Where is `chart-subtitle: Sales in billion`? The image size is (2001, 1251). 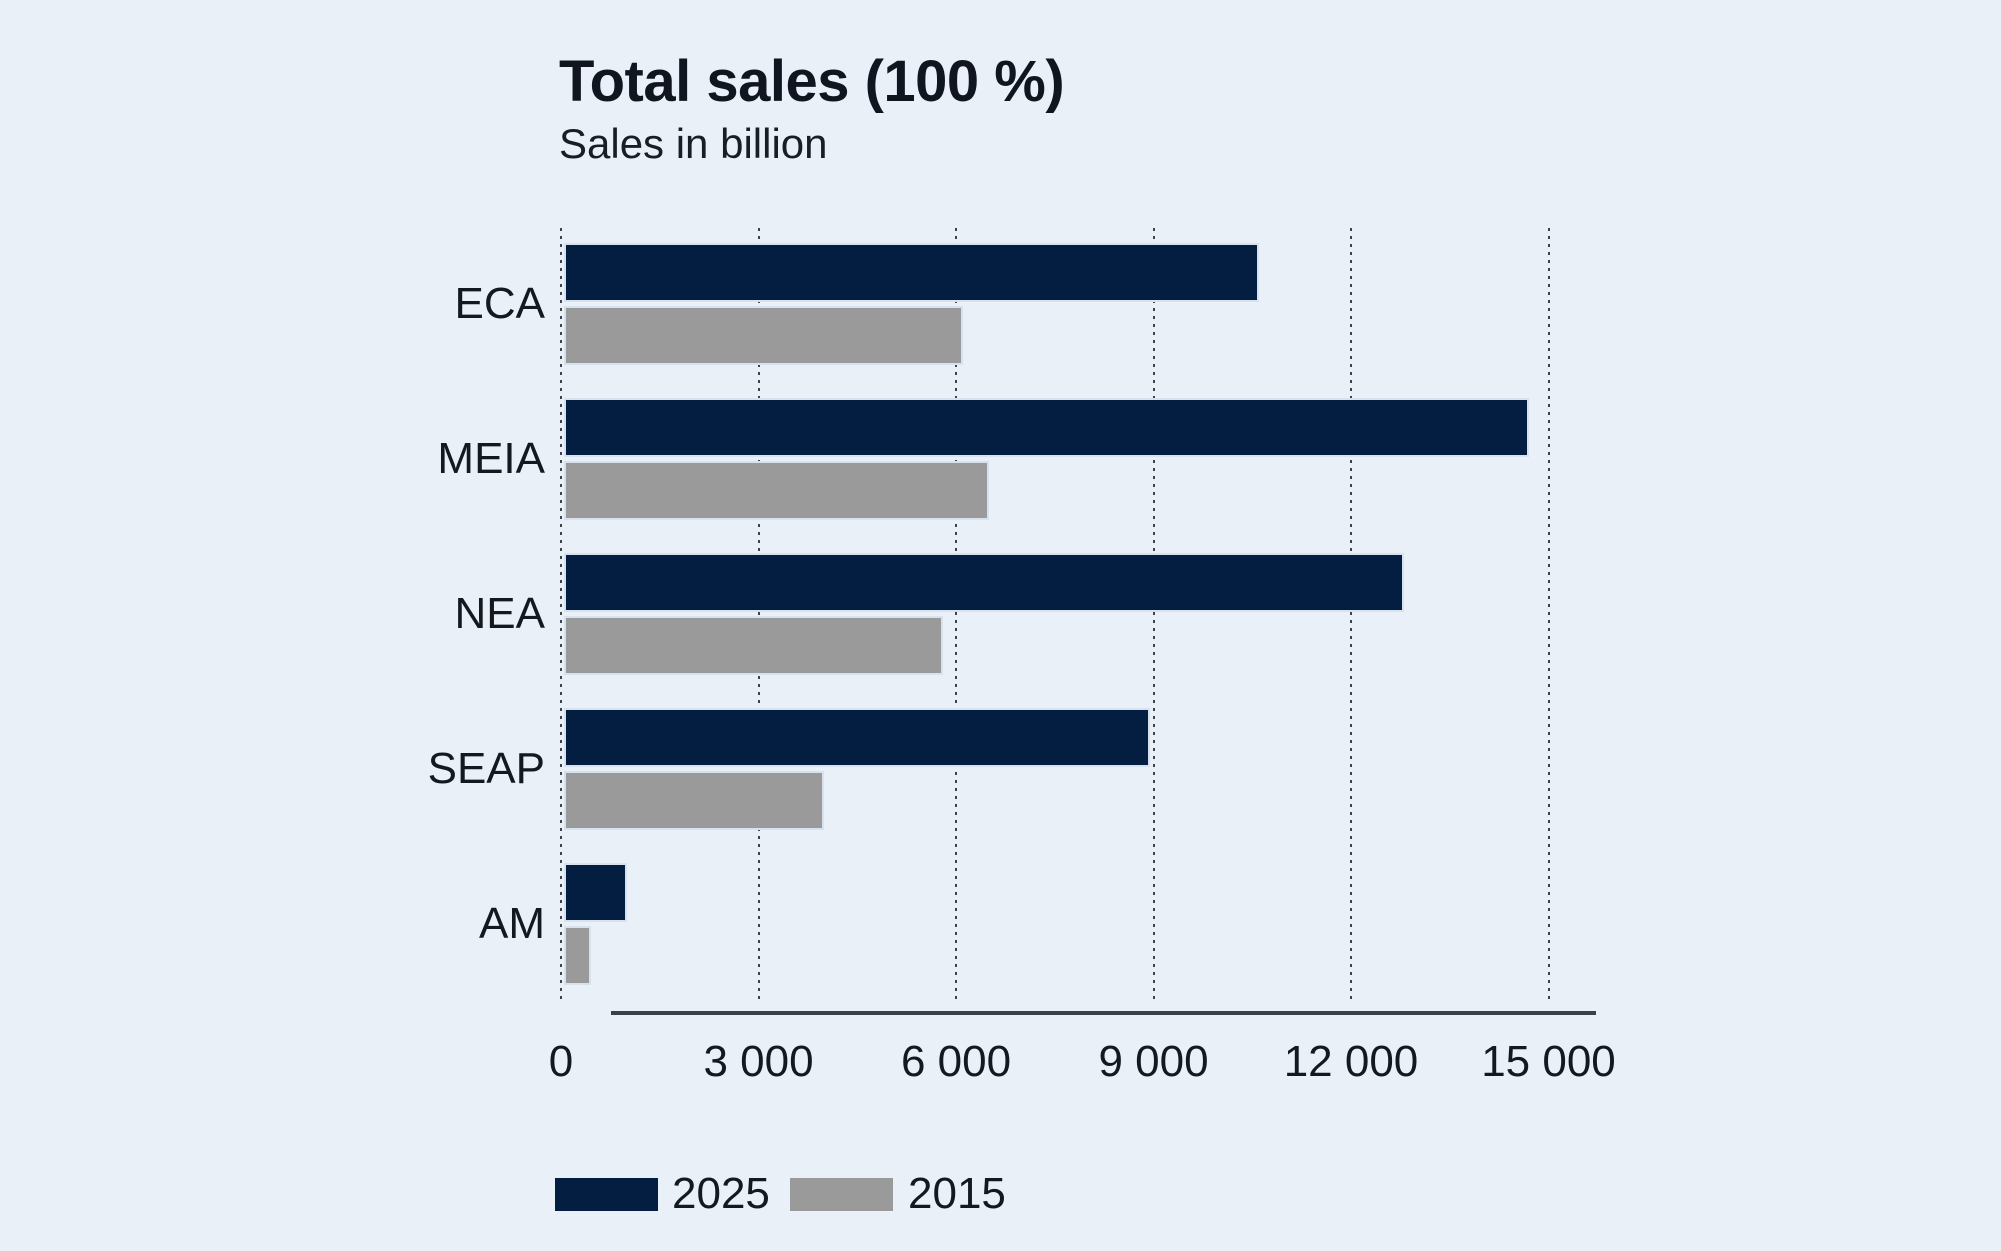
chart-subtitle: Sales in billion is located at coordinates (693, 143).